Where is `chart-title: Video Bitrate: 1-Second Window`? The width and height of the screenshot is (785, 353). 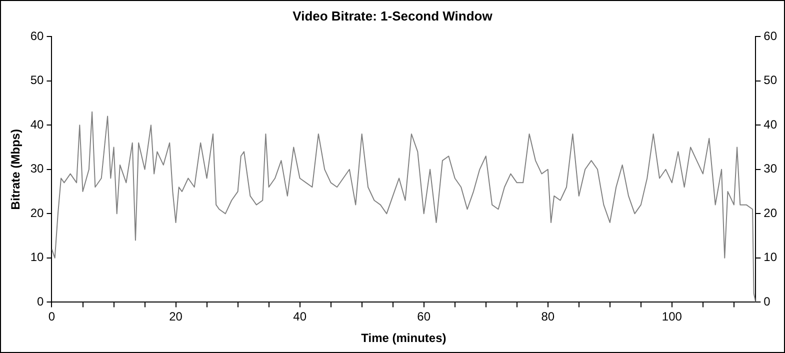 chart-title: Video Bitrate: 1-Second Window is located at coordinates (393, 16).